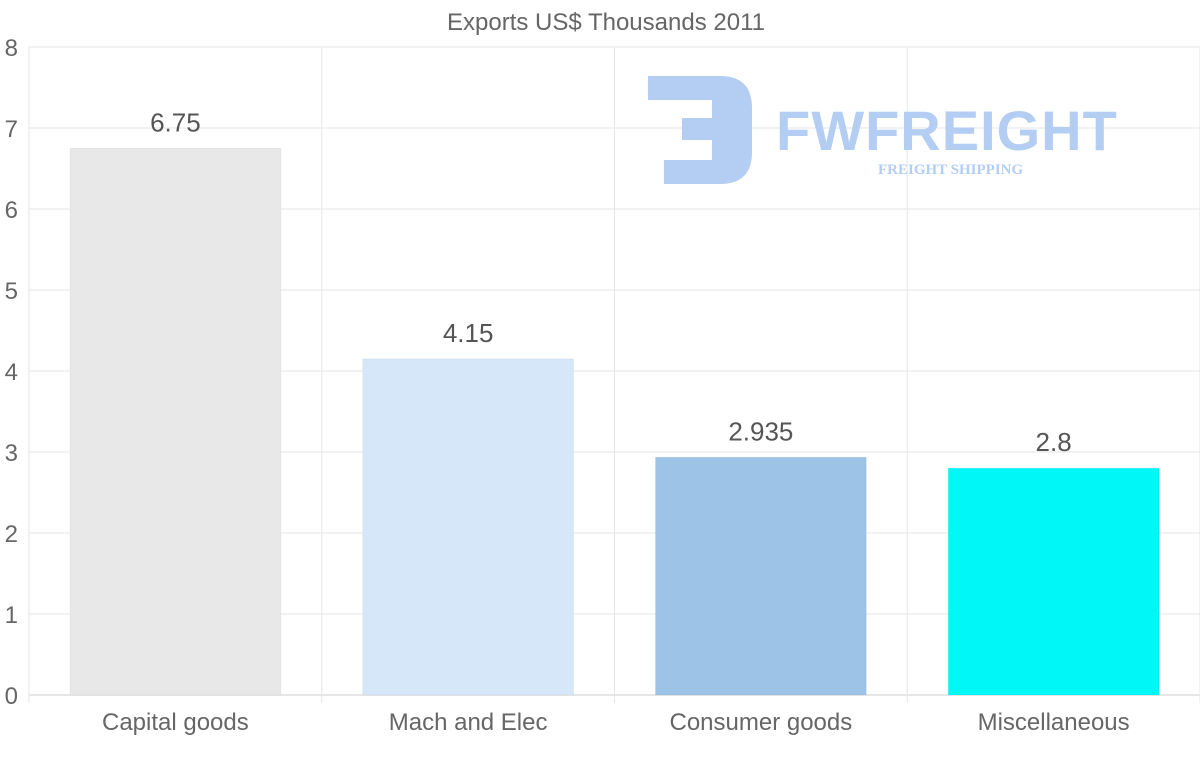  I want to click on chart-title: Exports US$ Thousands 2011, so click(606, 22).